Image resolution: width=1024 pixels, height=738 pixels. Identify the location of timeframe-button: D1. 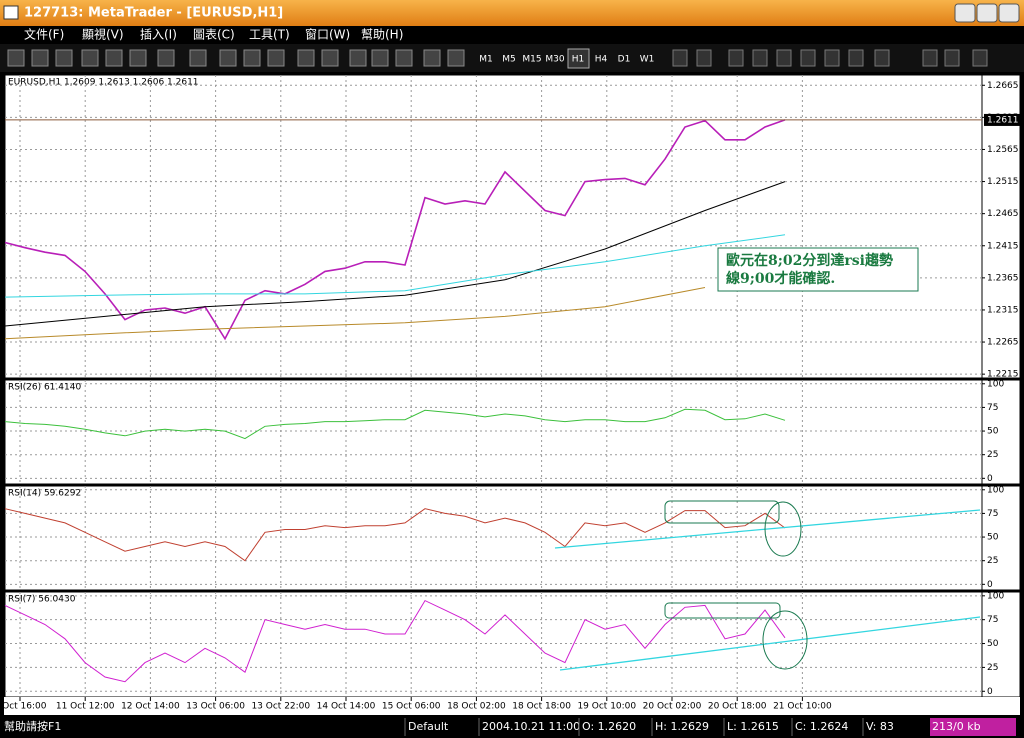
(624, 60).